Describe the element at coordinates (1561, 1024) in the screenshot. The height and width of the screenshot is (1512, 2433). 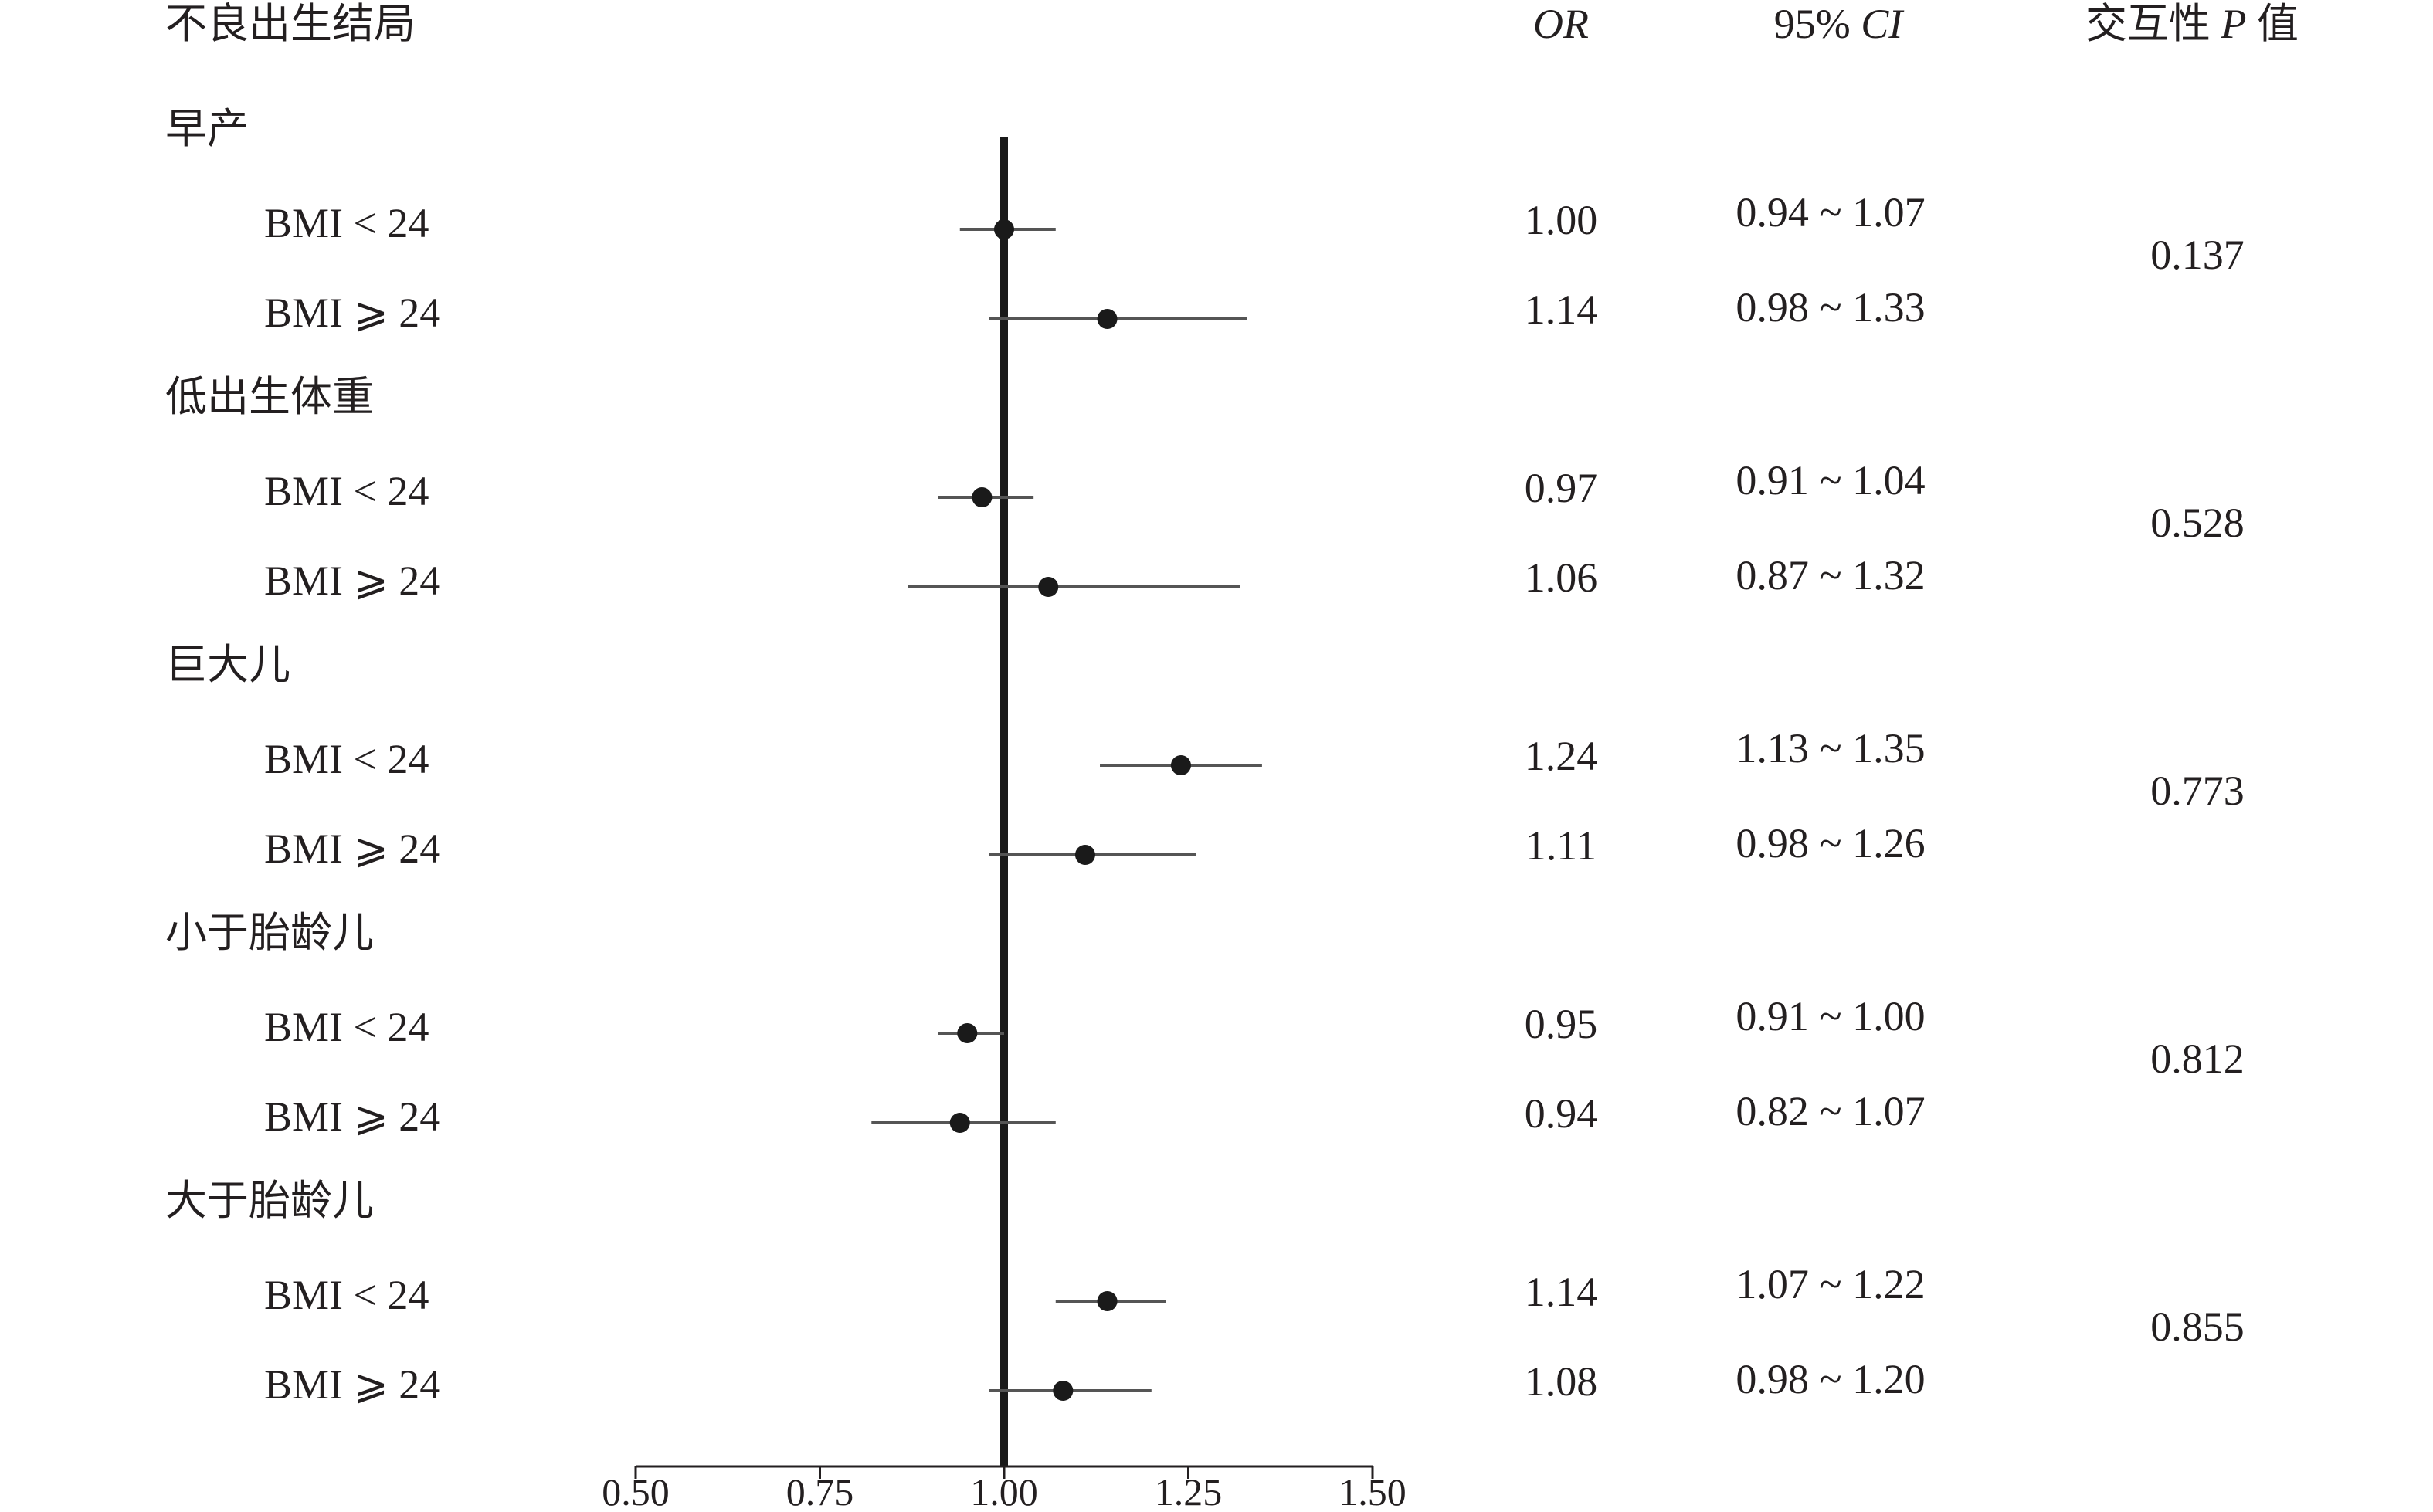
I see `or-value: 0.95` at that location.